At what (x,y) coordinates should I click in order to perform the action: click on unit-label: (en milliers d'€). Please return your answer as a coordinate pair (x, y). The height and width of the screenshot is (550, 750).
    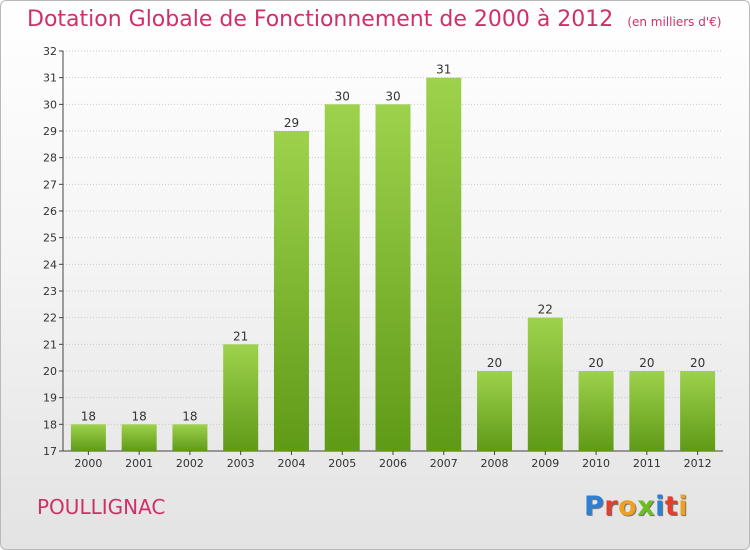
    Looking at the image, I should click on (674, 22).